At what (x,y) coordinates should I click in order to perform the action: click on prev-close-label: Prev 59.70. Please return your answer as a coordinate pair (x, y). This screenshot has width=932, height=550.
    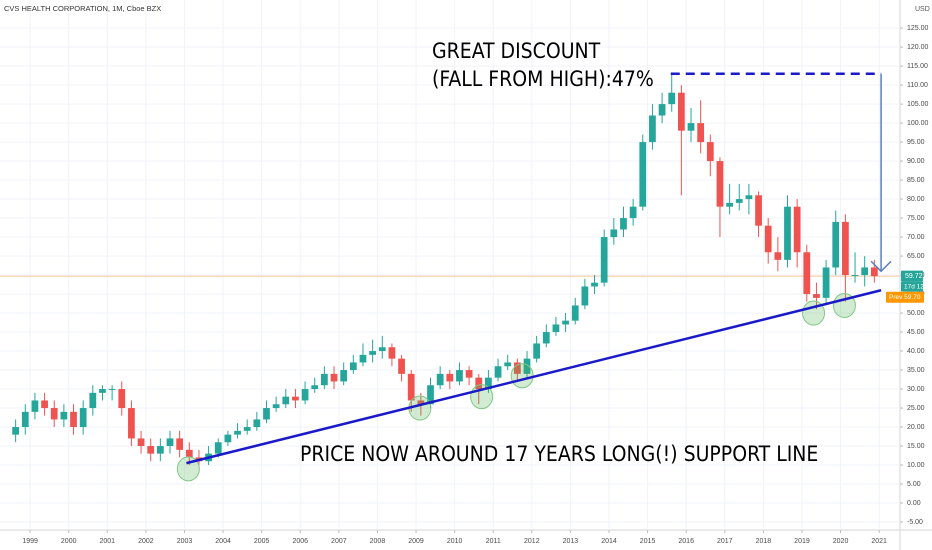
    Looking at the image, I should click on (905, 297).